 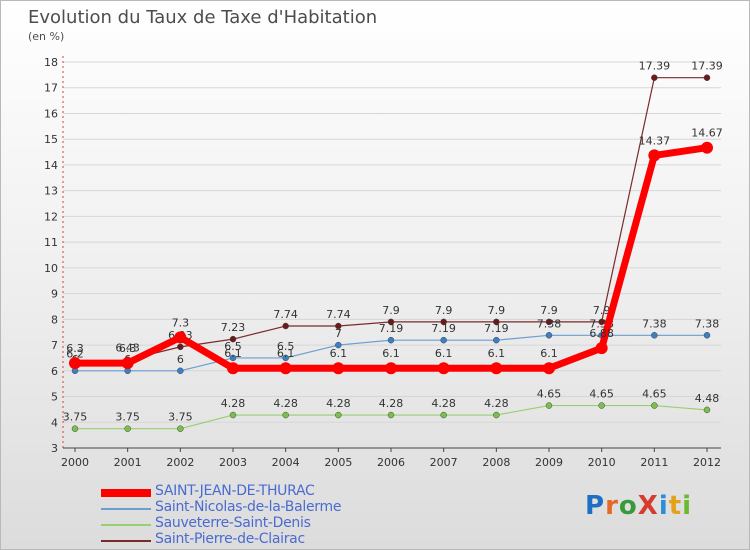 I want to click on logo-letter: X, so click(x=648, y=506).